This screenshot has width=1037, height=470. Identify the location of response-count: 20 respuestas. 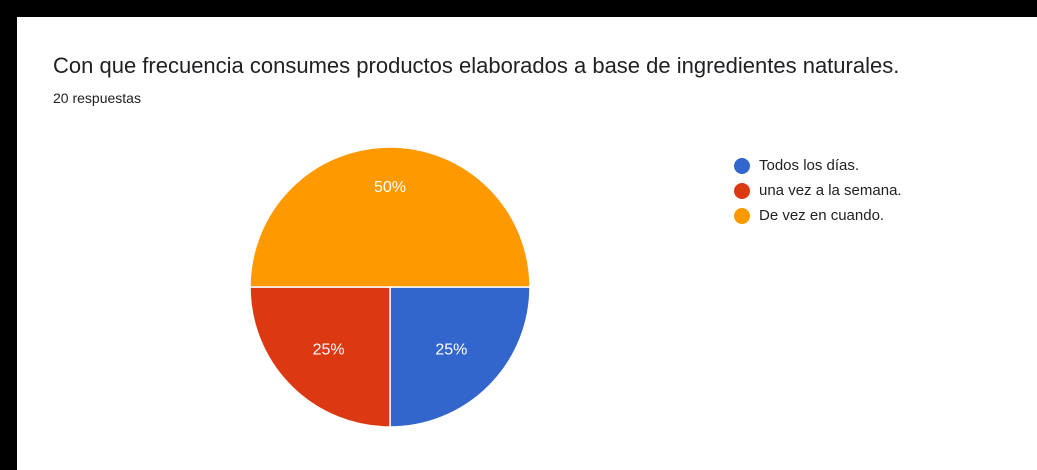
(97, 98).